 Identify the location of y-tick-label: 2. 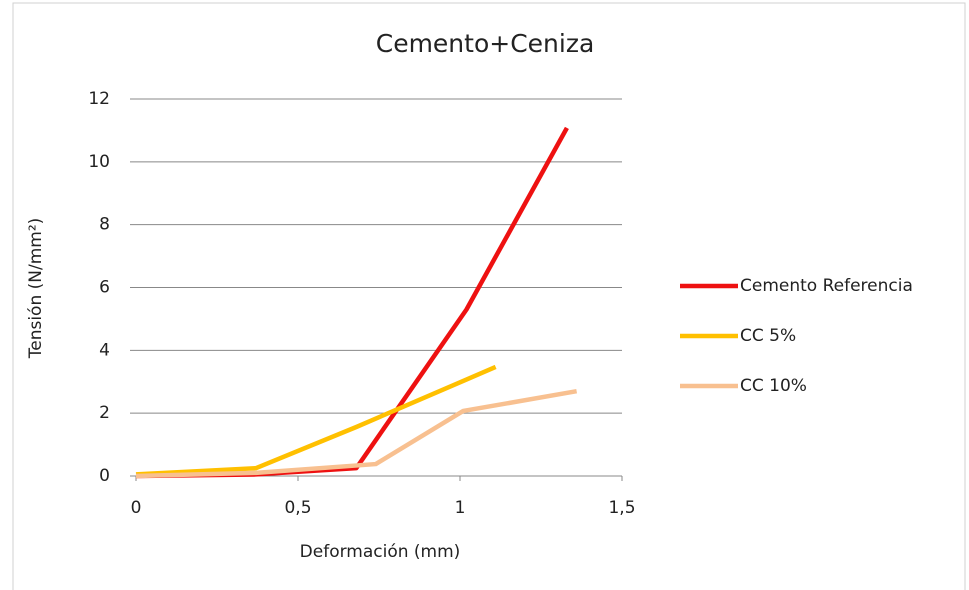
(104, 413).